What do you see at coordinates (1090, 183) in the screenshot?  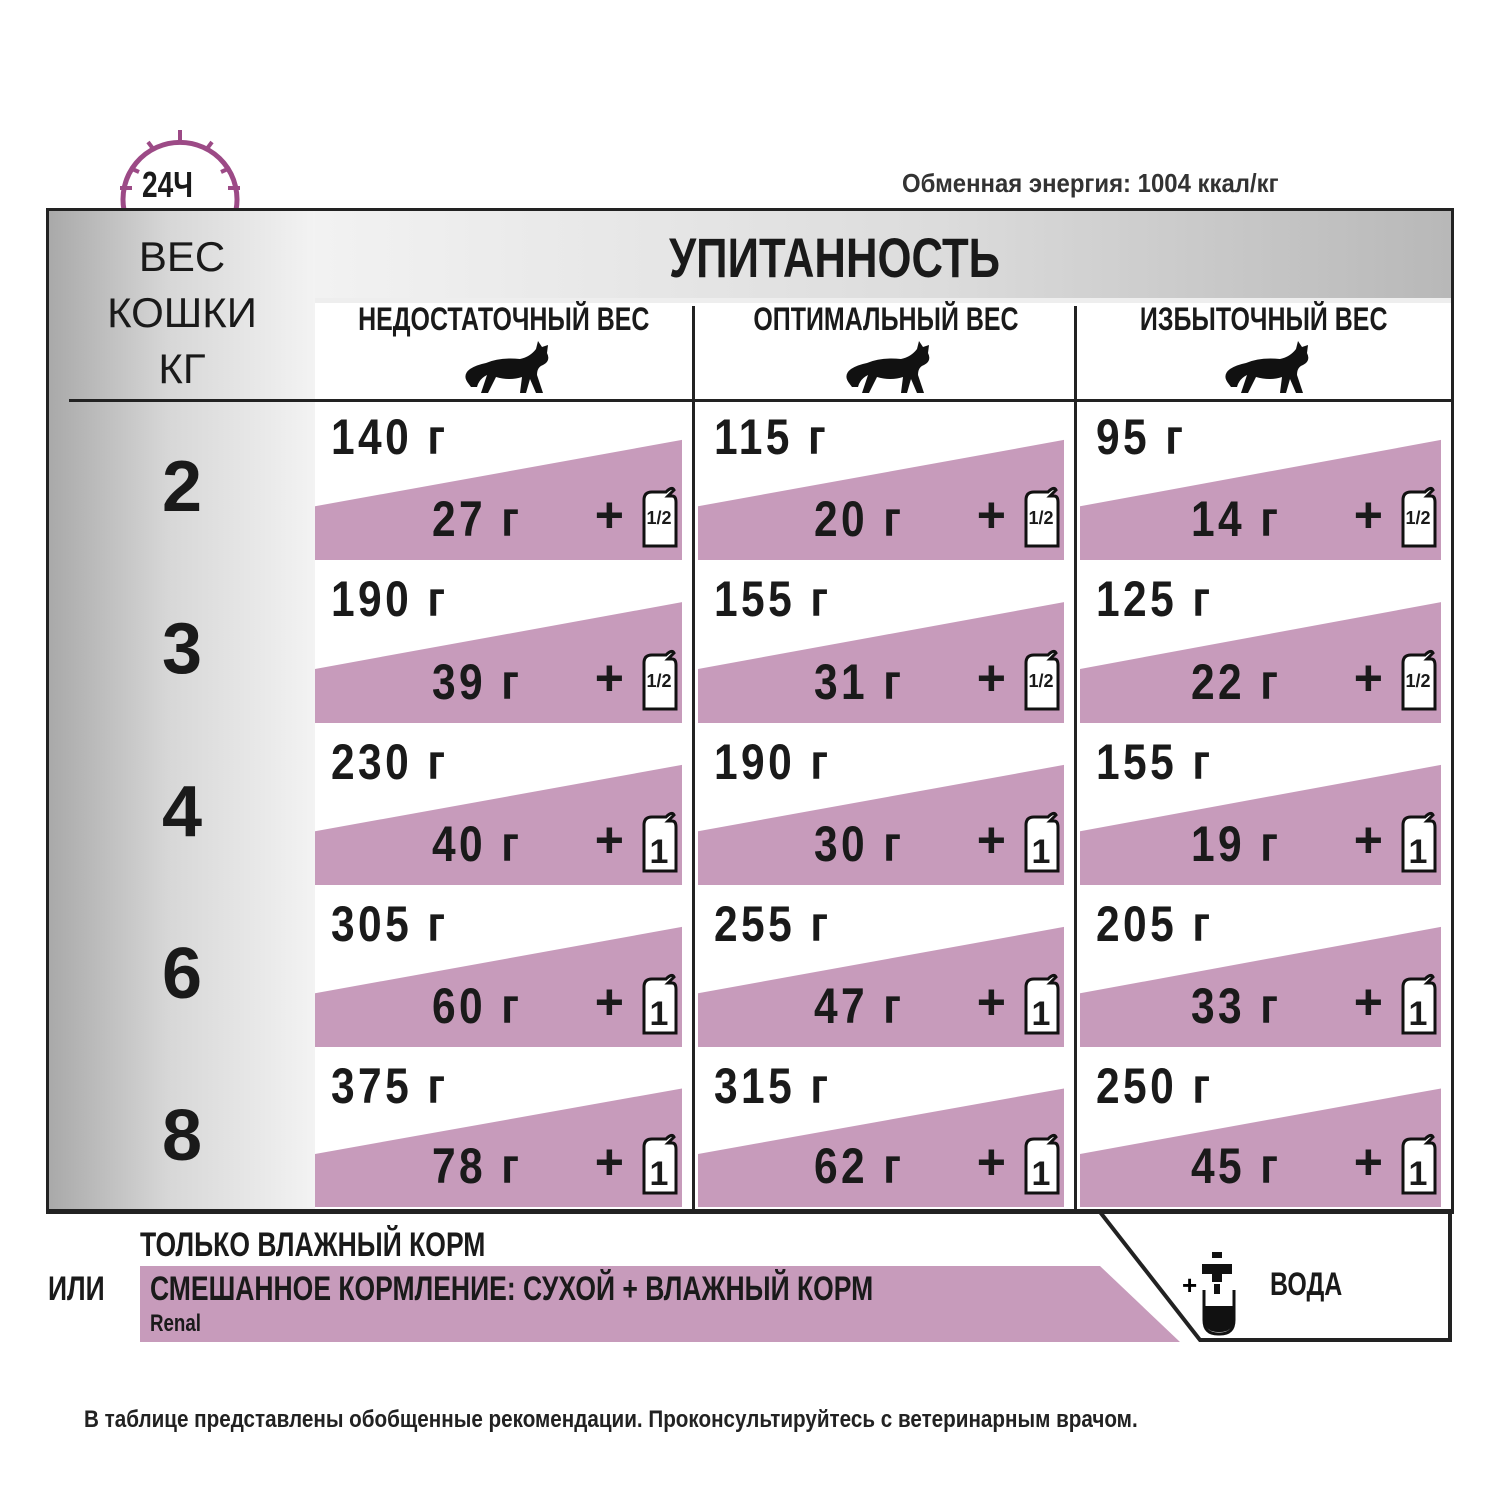 I see `energy-info: Обменная энергия: 1004 ккал/кг` at bounding box center [1090, 183].